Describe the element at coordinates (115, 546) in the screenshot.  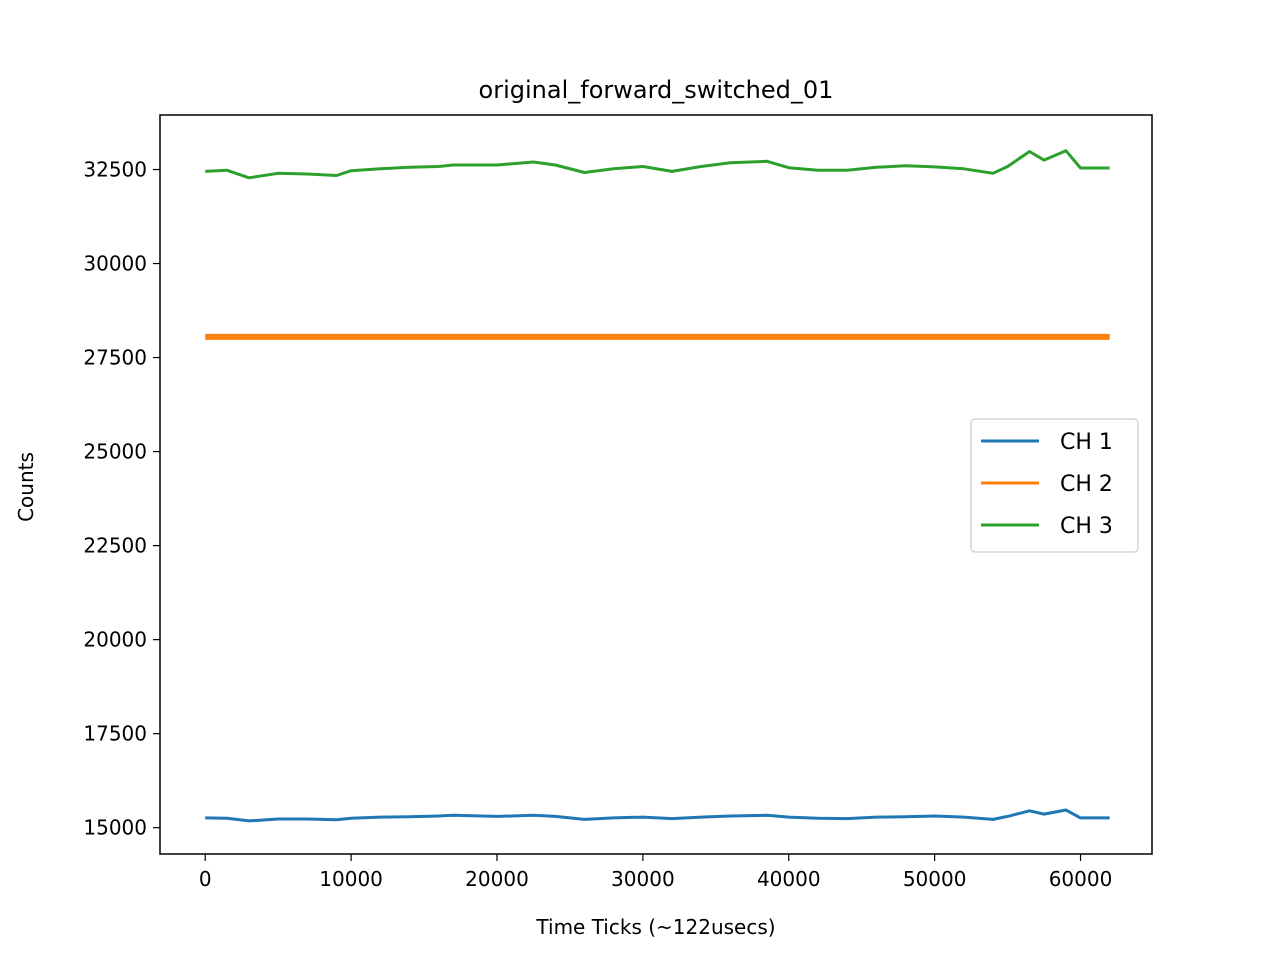
I see `y-tick-label: 22500` at that location.